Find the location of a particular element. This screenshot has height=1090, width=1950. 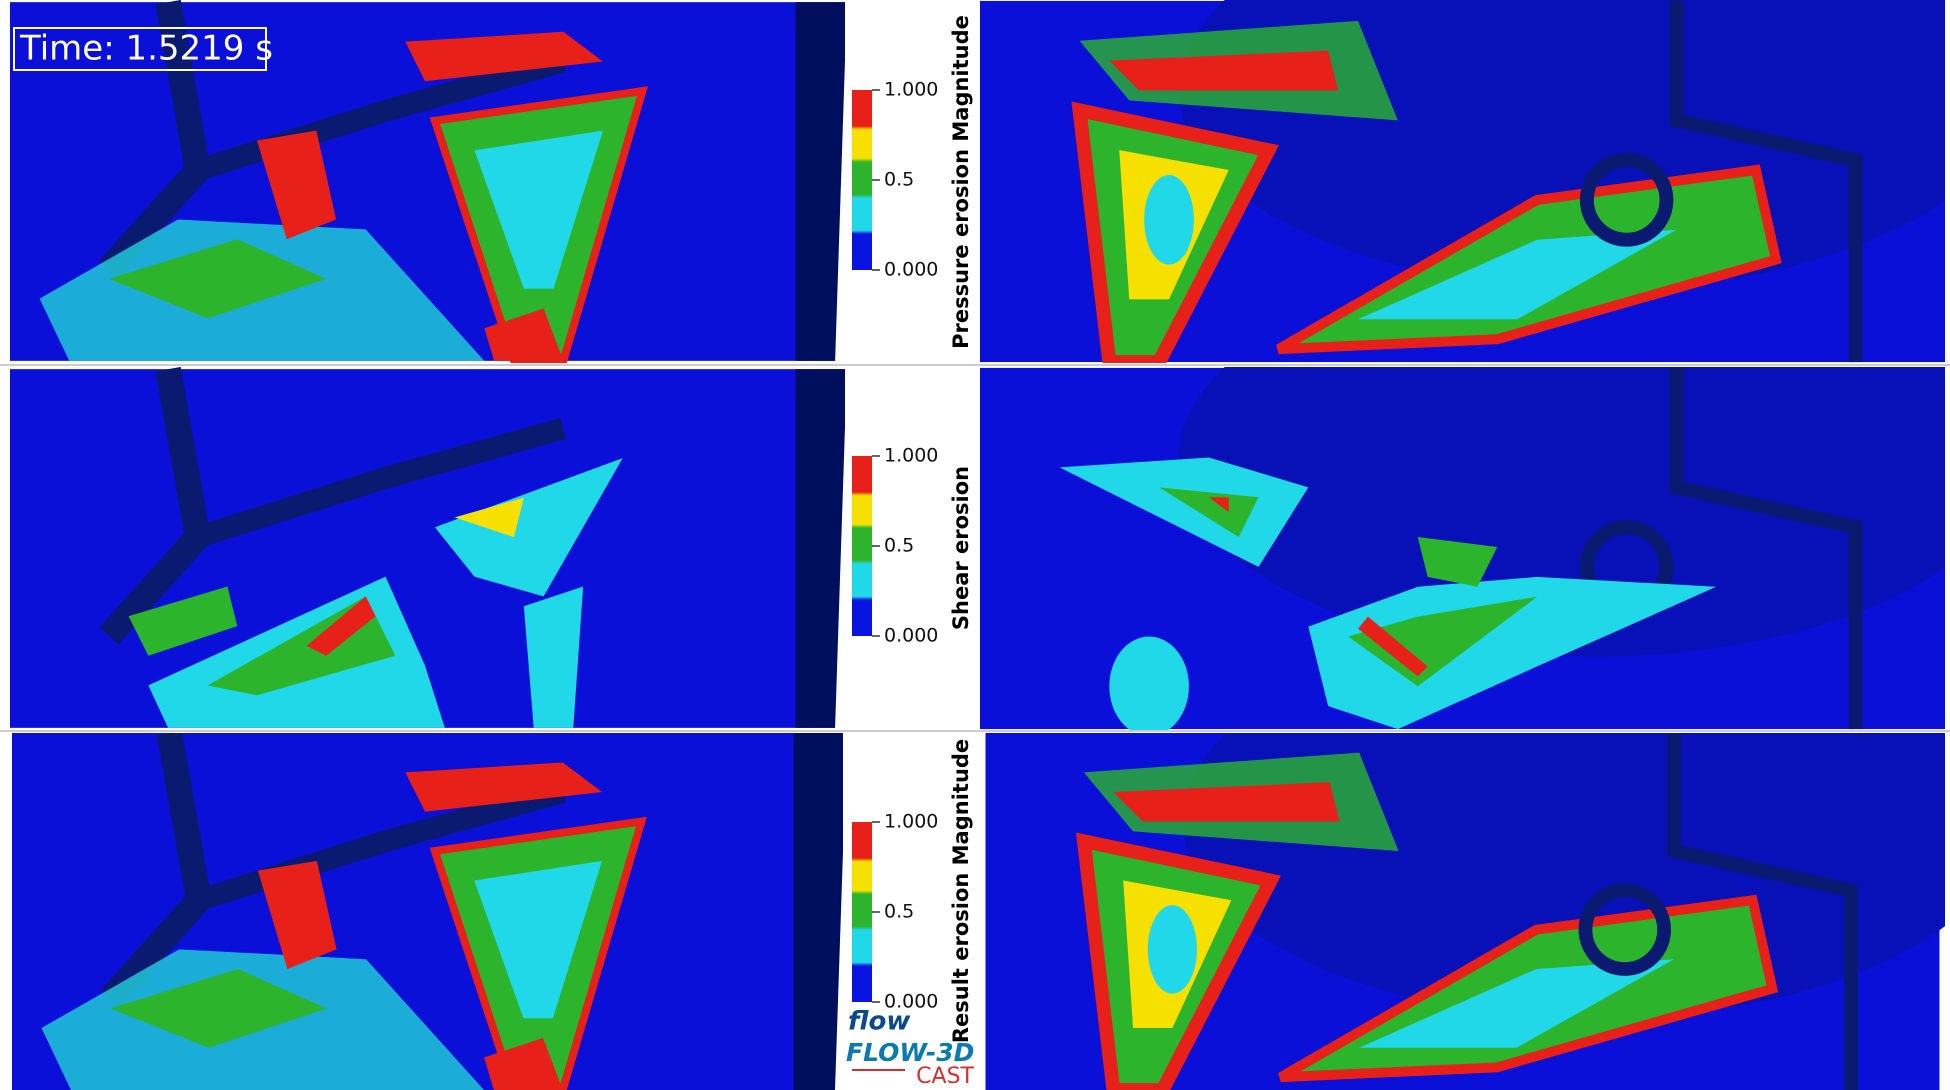

result-left-panel is located at coordinates (427, 911).